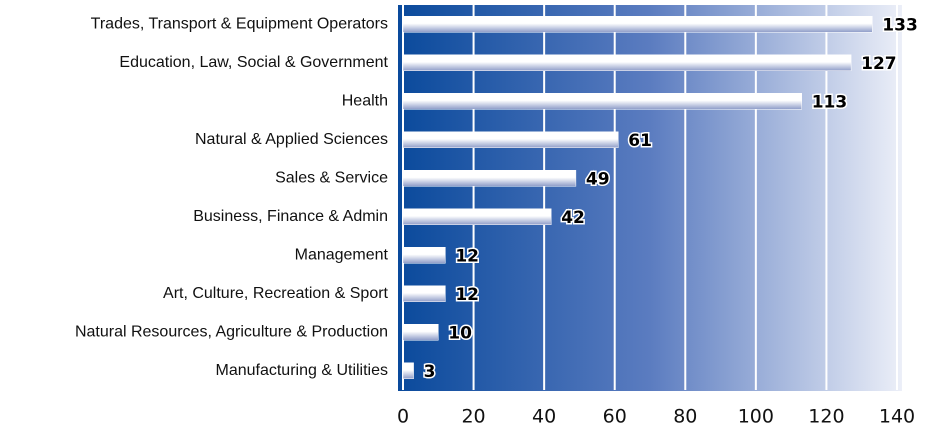 This screenshot has height=431, width=946. I want to click on category-label: Health, so click(365, 100).